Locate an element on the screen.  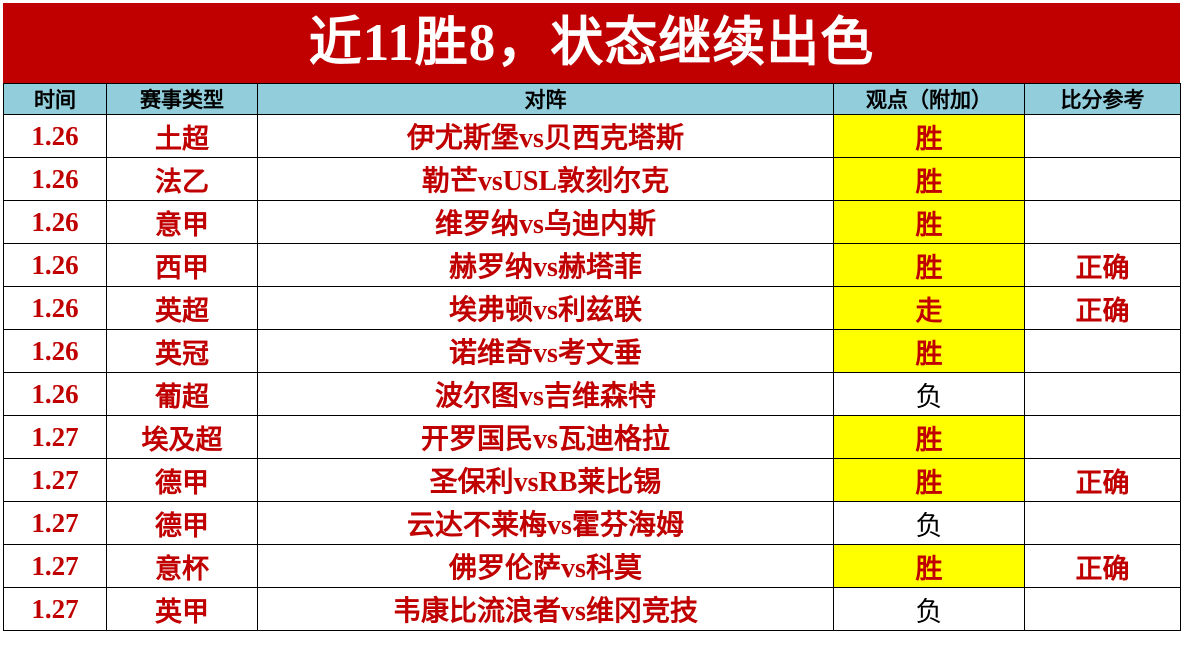
cell-match: 埃弗顿vs利兹联 is located at coordinates (545, 308).